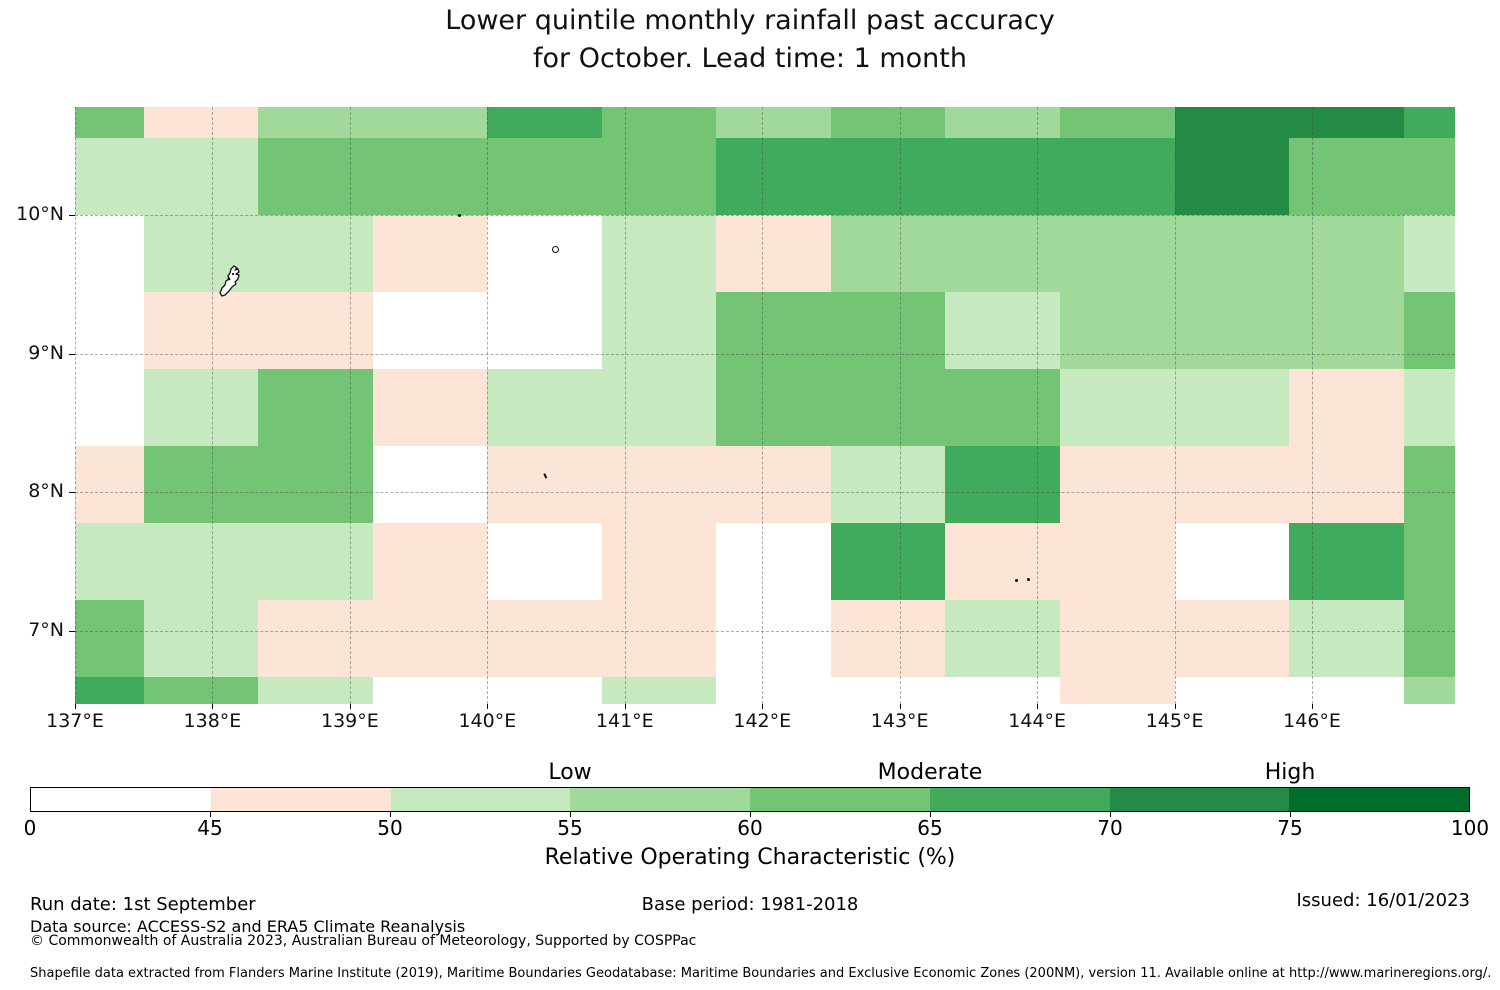  What do you see at coordinates (46, 629) in the screenshot?
I see `y-axis-tick-label: 7°N` at bounding box center [46, 629].